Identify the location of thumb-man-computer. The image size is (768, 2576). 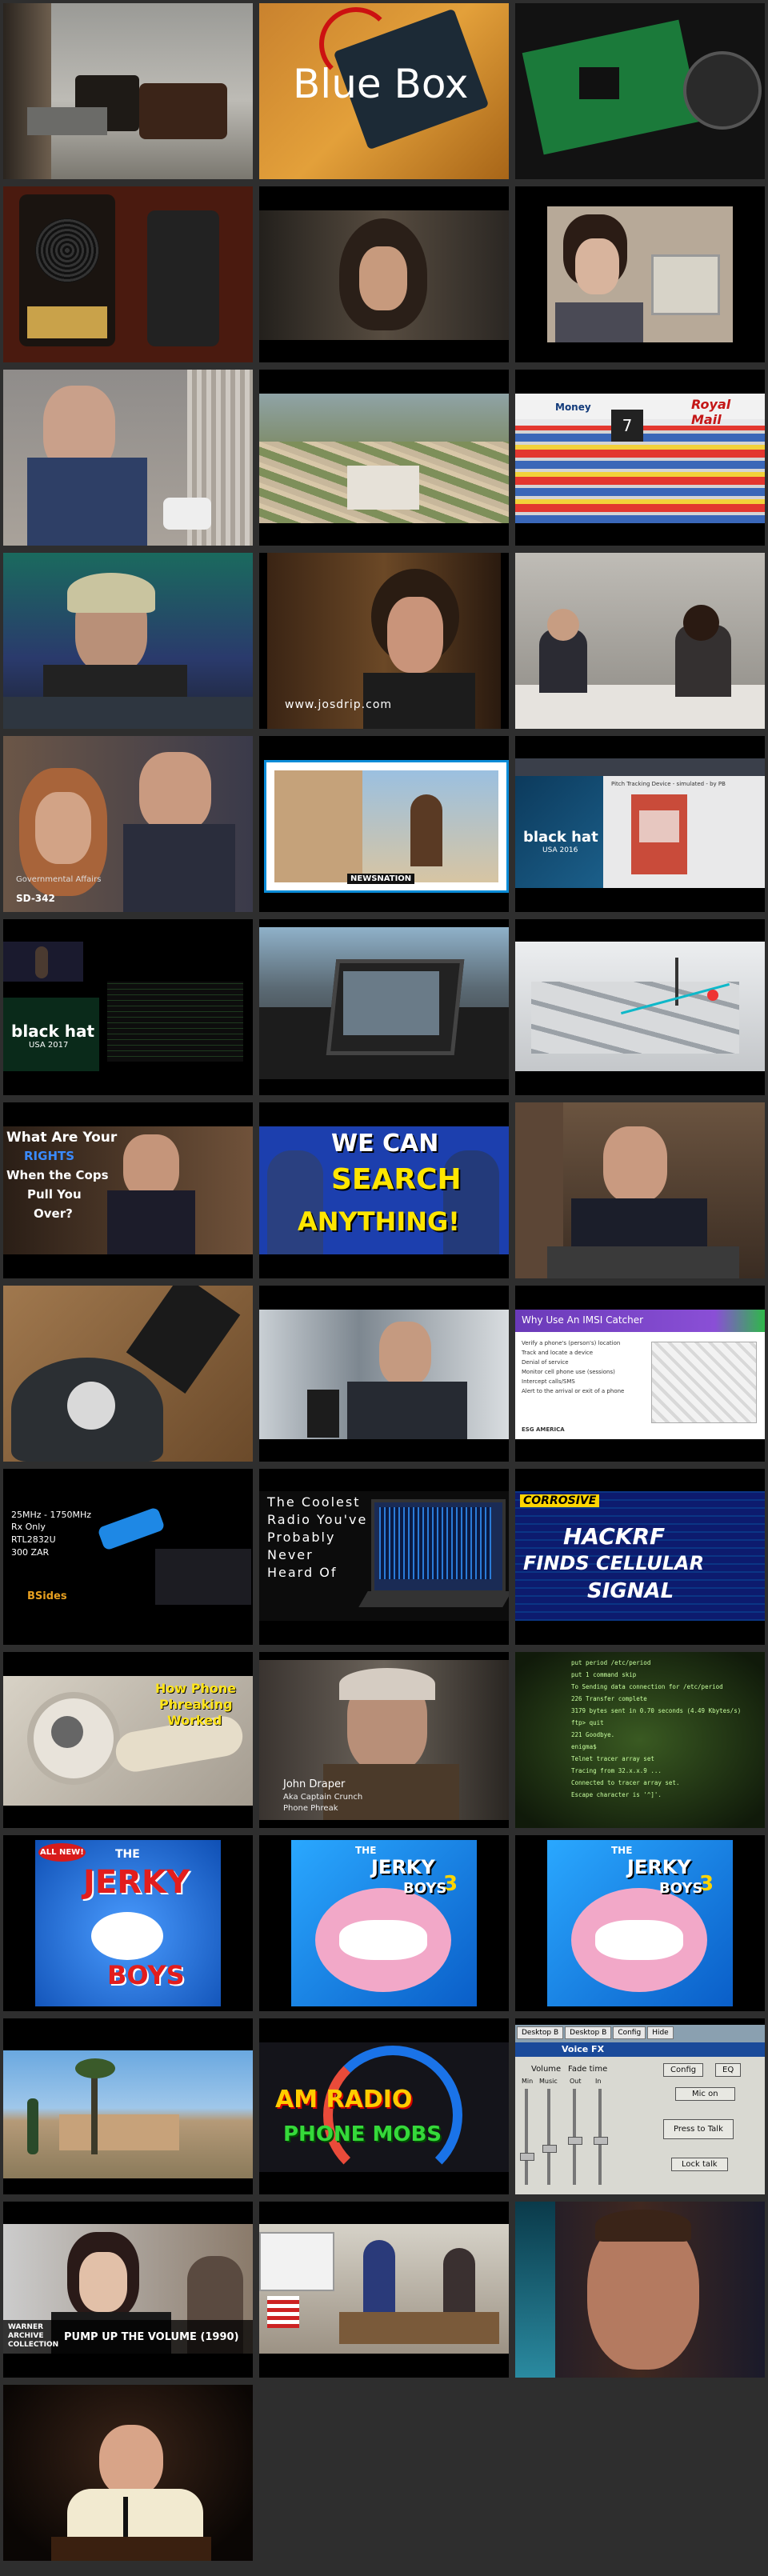
(640, 274).